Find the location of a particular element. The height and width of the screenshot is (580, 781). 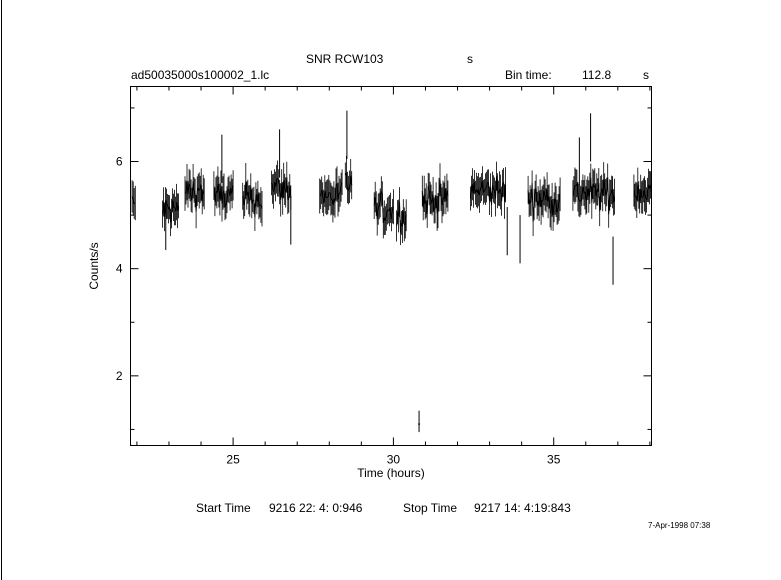

title-suffix: s is located at coordinates (470, 59).